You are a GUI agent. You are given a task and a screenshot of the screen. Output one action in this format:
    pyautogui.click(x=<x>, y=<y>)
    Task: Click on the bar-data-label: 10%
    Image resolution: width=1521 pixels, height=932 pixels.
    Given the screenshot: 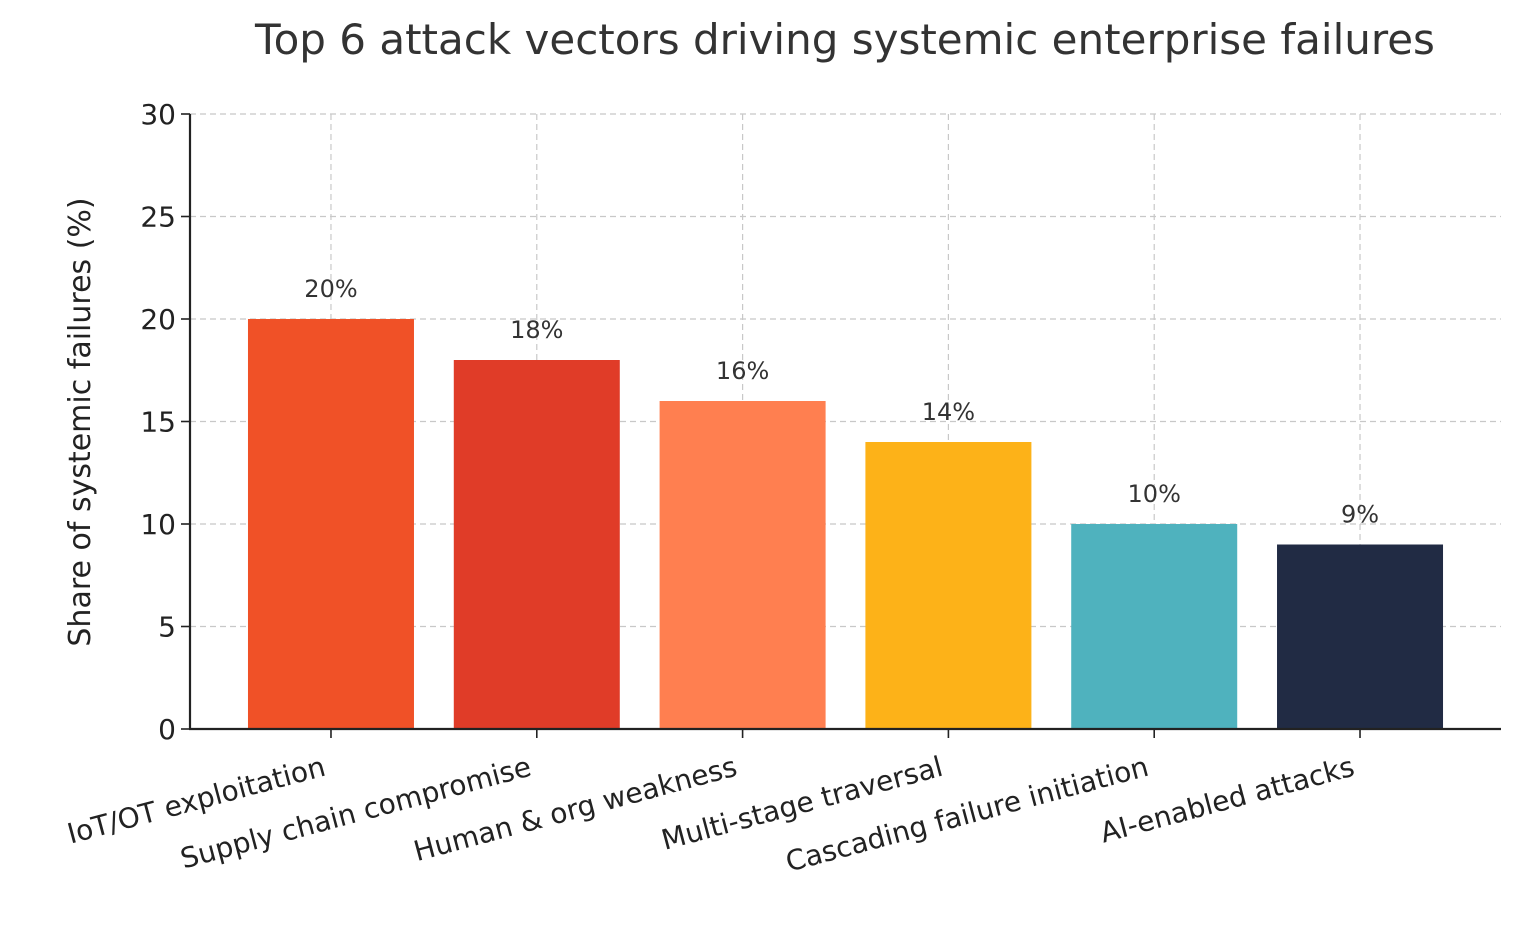 What is the action you would take?
    pyautogui.click(x=1154, y=494)
    